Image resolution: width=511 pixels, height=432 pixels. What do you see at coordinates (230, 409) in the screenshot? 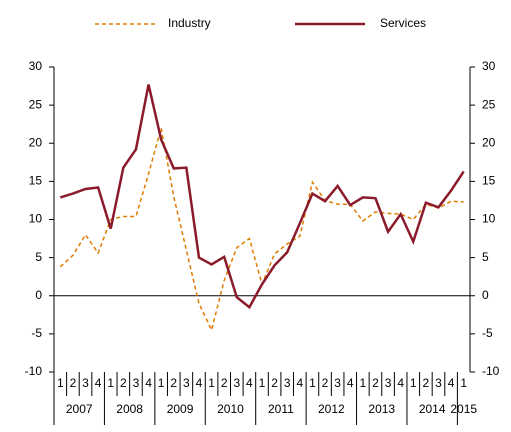
I see `year-label: 2010` at bounding box center [230, 409].